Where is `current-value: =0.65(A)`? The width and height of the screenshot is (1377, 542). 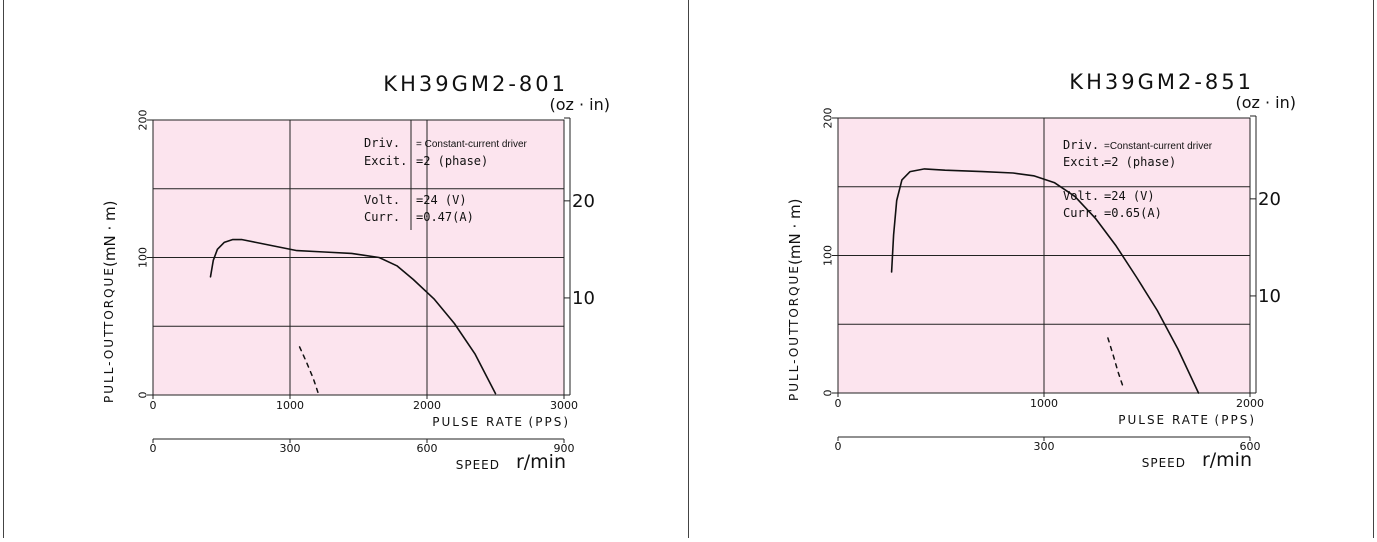 current-value: =0.65(A) is located at coordinates (1133, 213).